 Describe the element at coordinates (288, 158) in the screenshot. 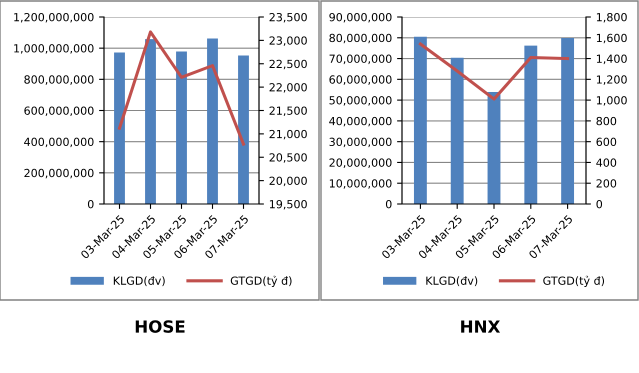

I see `y2-tick-label: 20,500` at that location.